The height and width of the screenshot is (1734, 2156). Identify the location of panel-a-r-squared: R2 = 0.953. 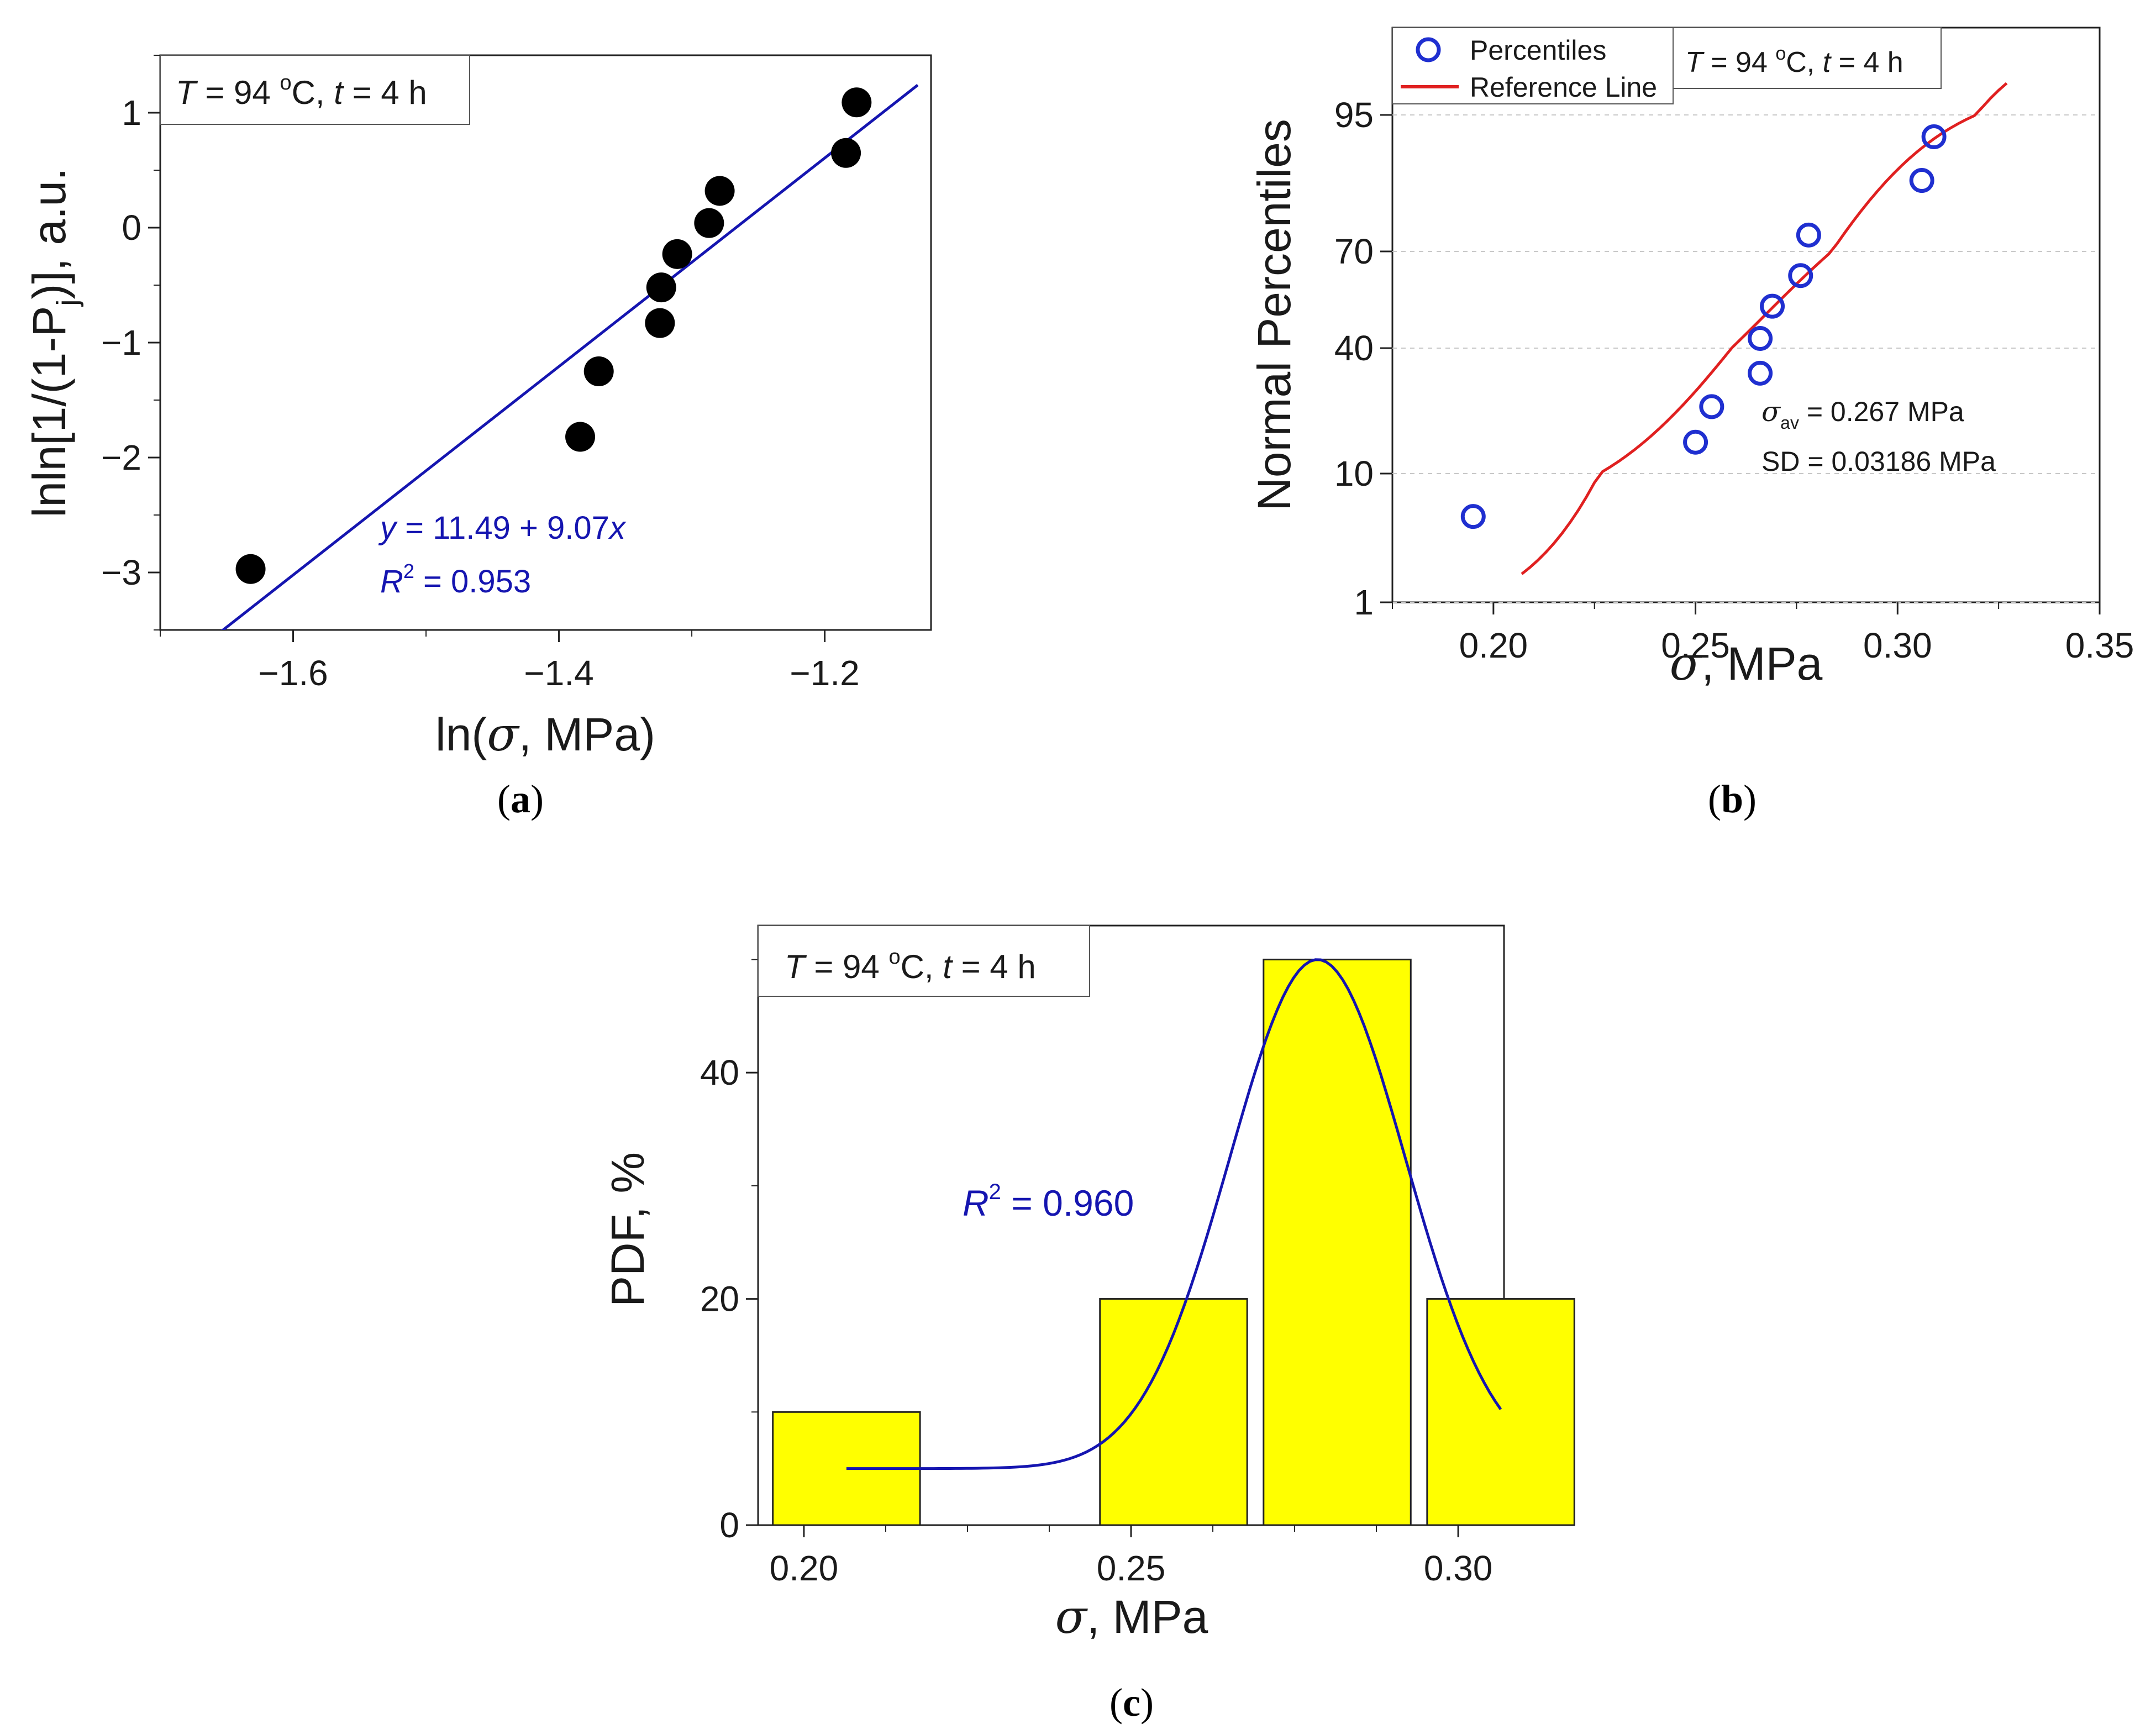
(455, 580).